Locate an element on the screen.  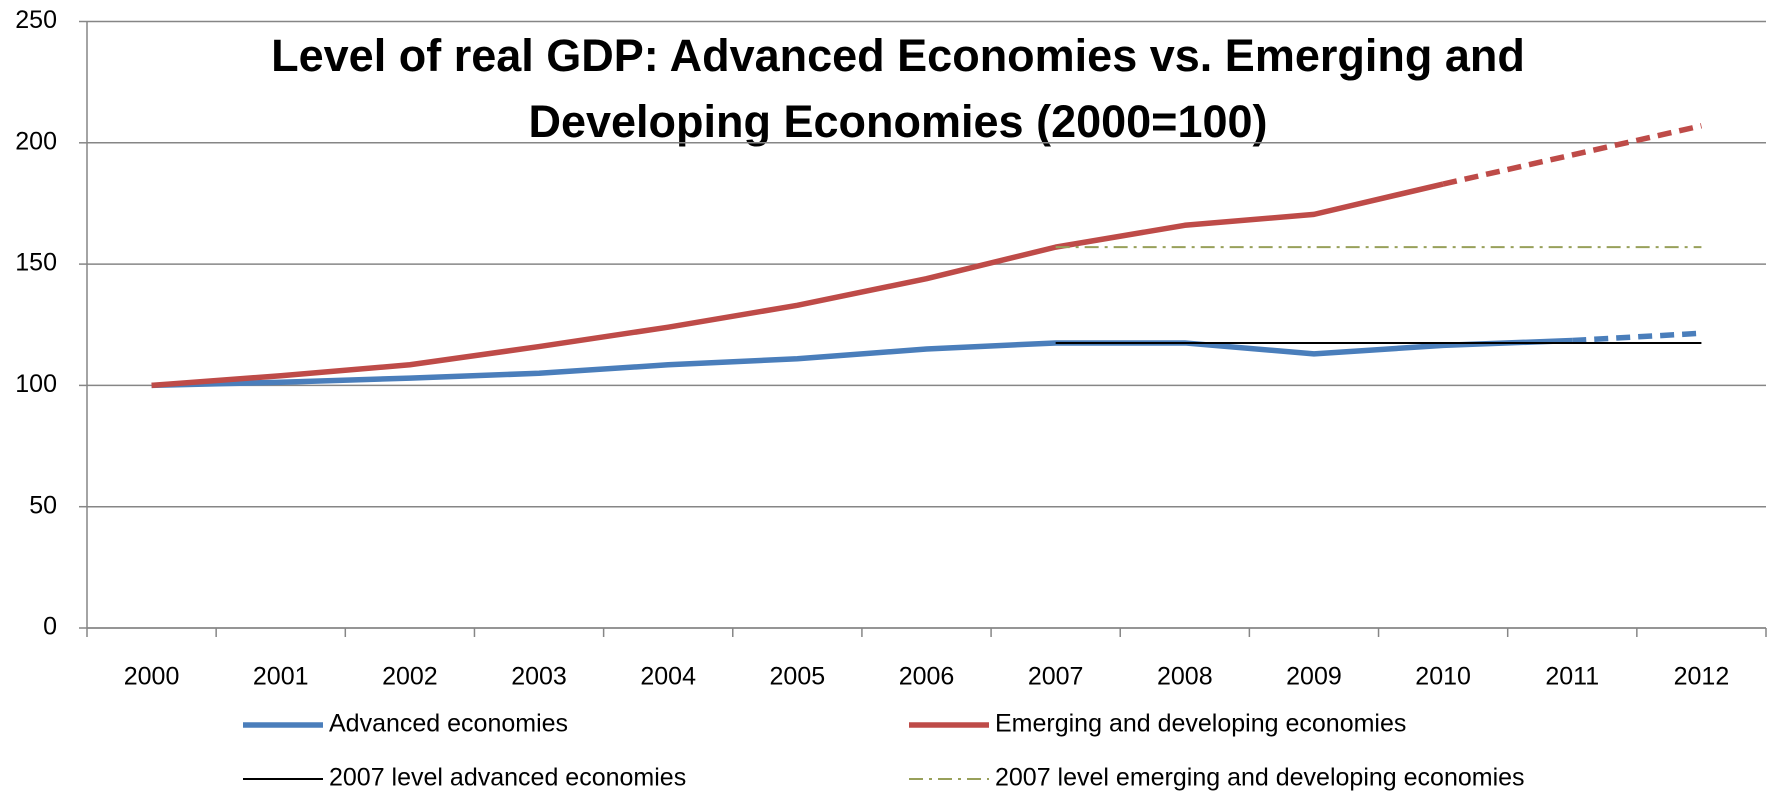
y-tick-label: 0 is located at coordinates (50, 627).